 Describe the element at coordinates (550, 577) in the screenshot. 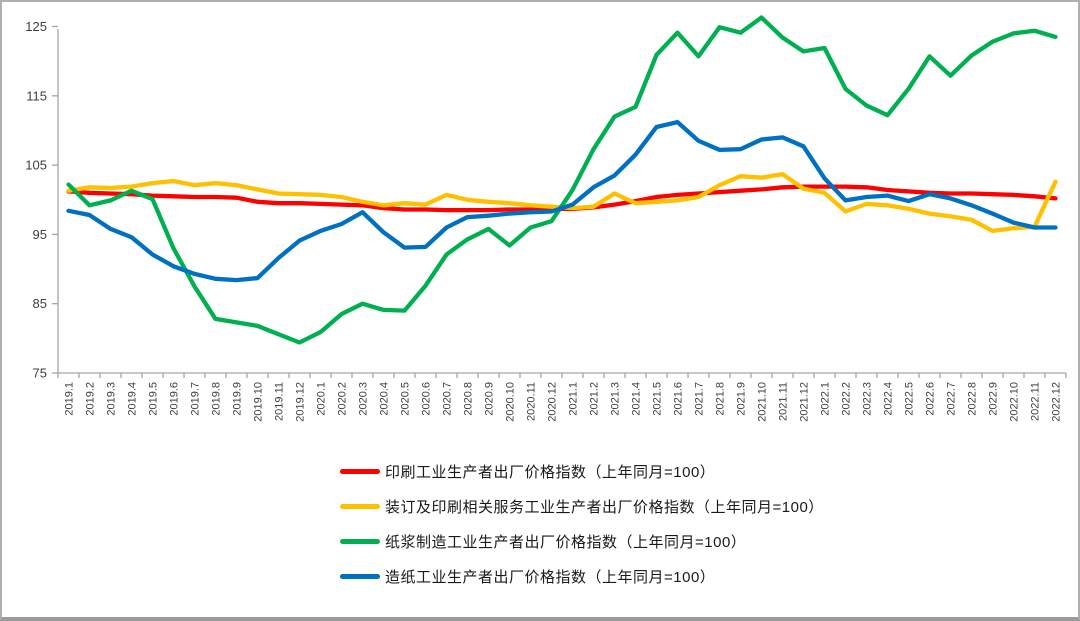

I see `legend-label: 造纸工业生产者出厂价格指数（上年同月=100）` at that location.